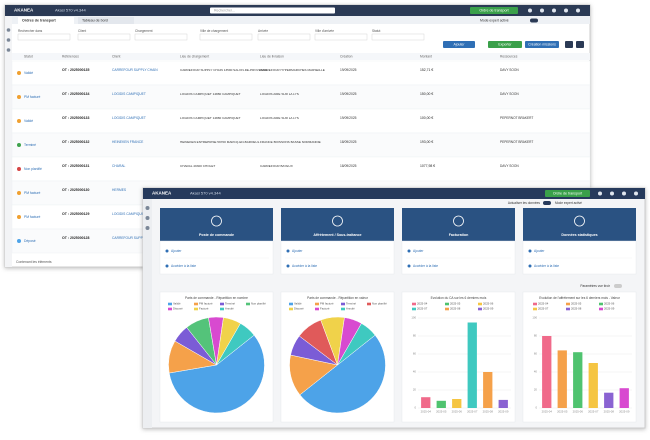 This screenshot has height=440, width=650. What do you see at coordinates (75, 94) in the screenshot?
I see `ot-reference: OT : 2025000134` at bounding box center [75, 94].